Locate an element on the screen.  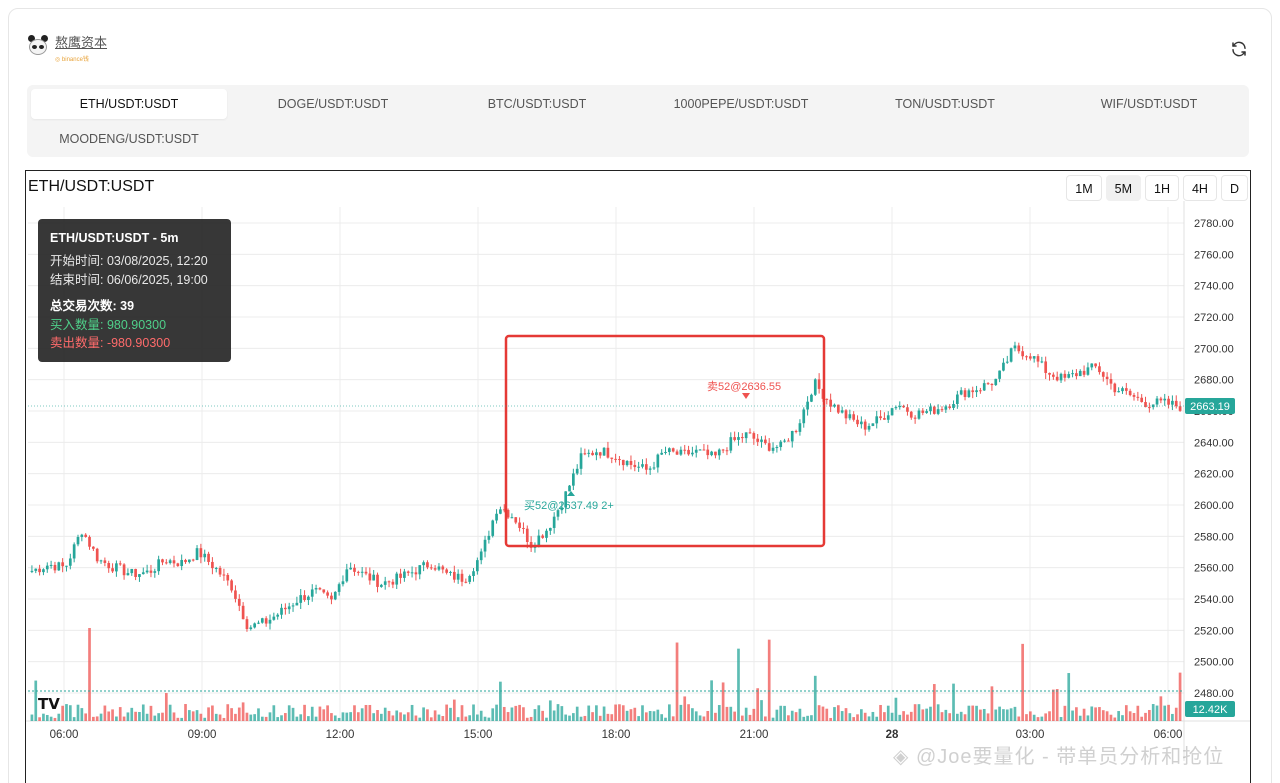
tradingview-logo-icon: TV is located at coordinates (49, 704).